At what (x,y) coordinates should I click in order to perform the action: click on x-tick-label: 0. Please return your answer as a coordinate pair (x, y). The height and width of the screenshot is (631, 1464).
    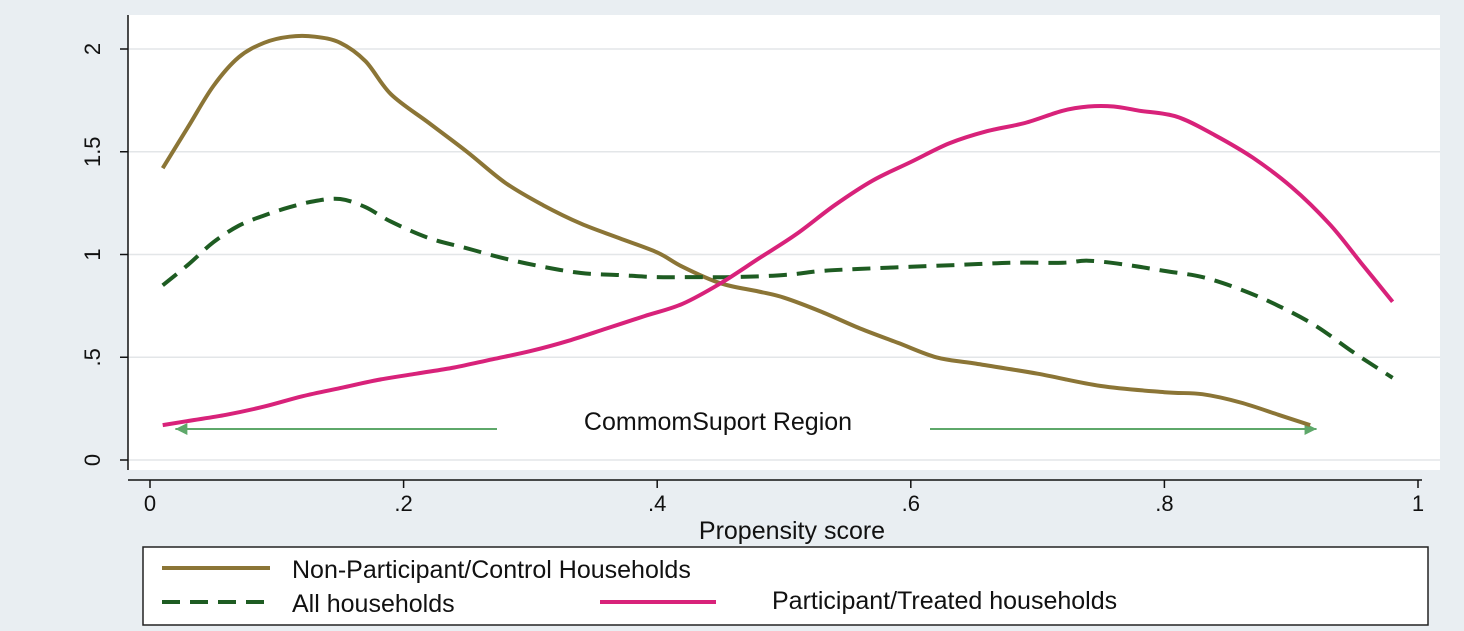
    Looking at the image, I should click on (150, 503).